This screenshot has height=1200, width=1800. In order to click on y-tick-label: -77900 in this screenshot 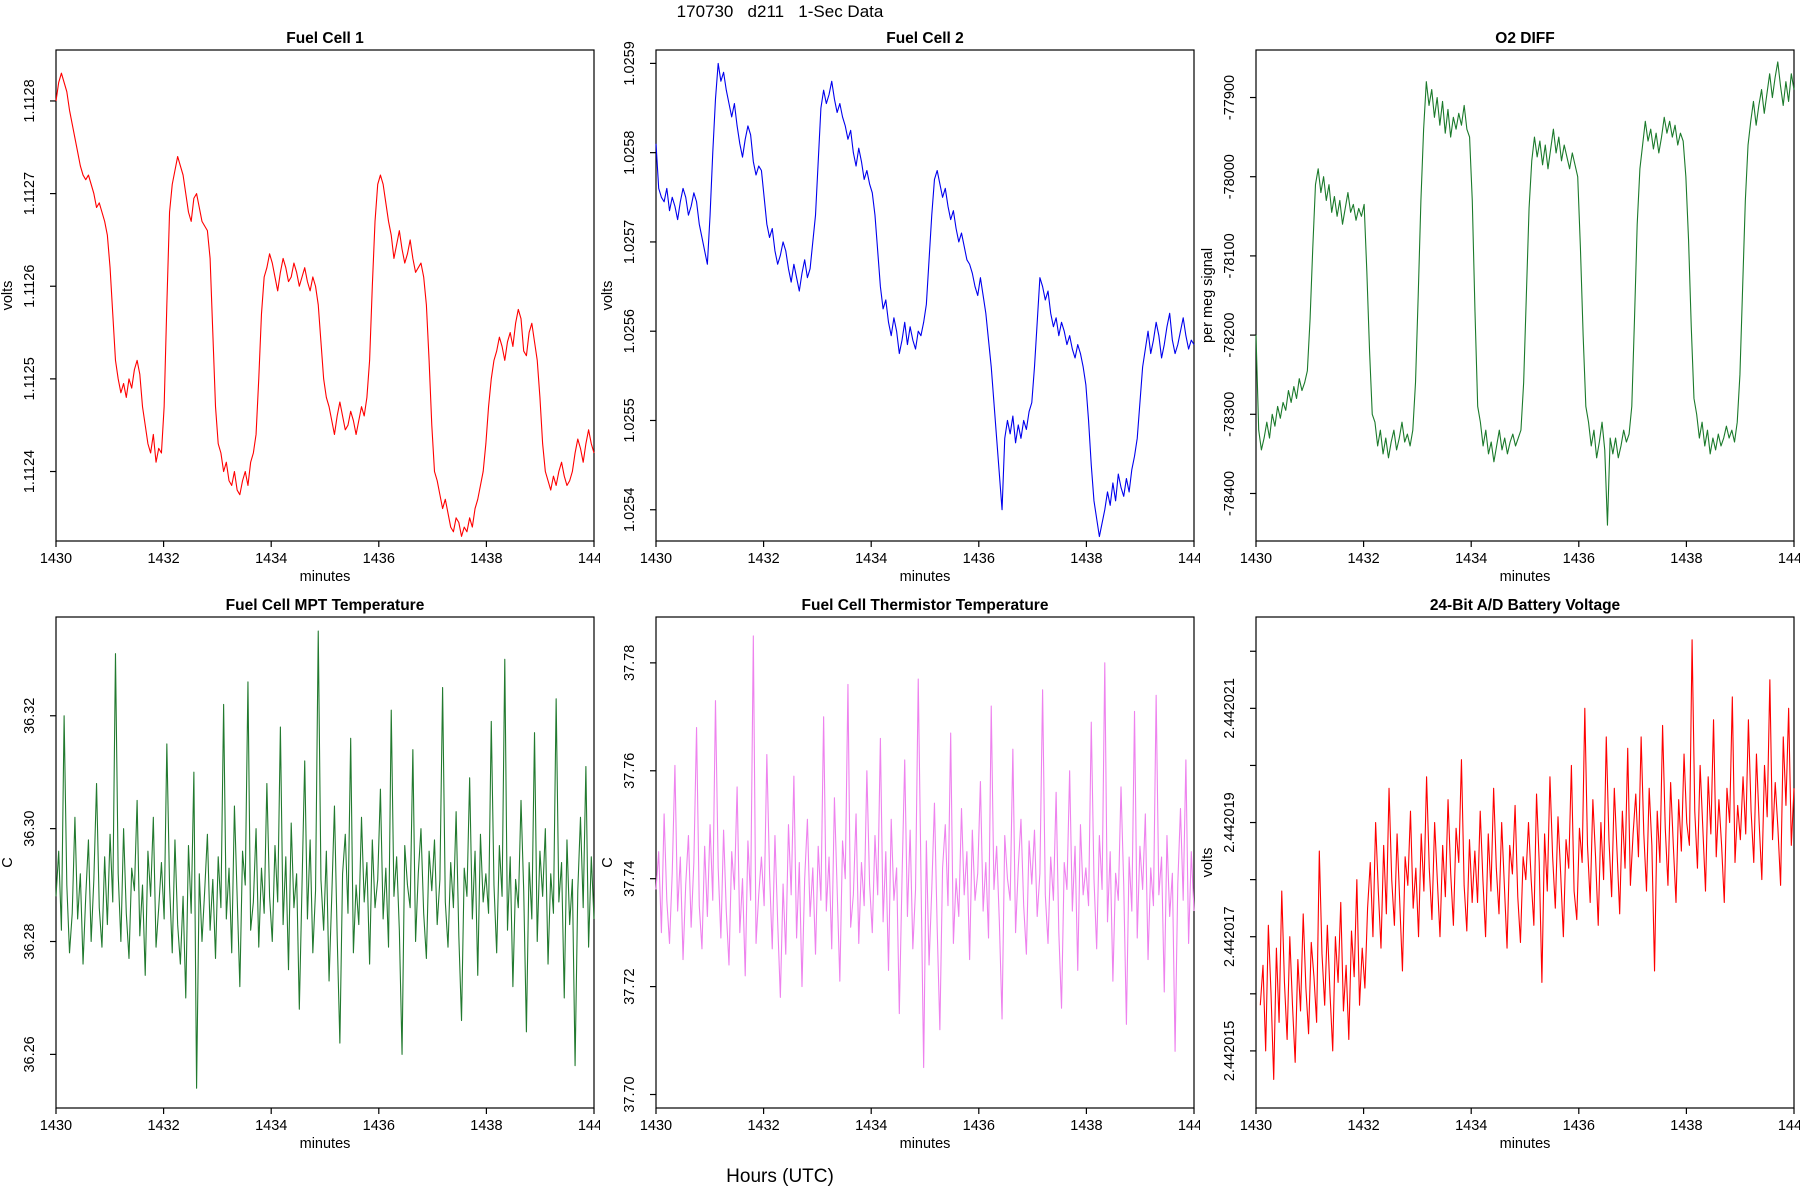, I will do `click(1230, 97)`.